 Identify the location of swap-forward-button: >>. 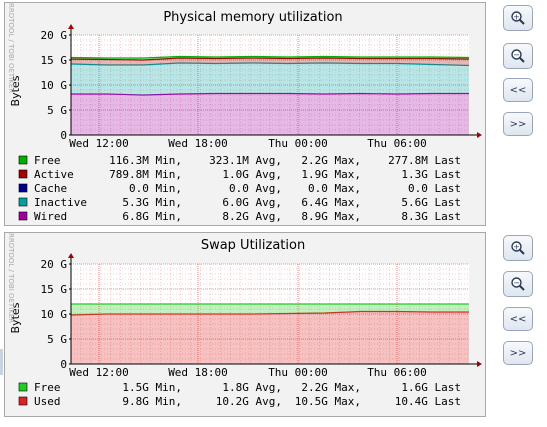
(518, 353).